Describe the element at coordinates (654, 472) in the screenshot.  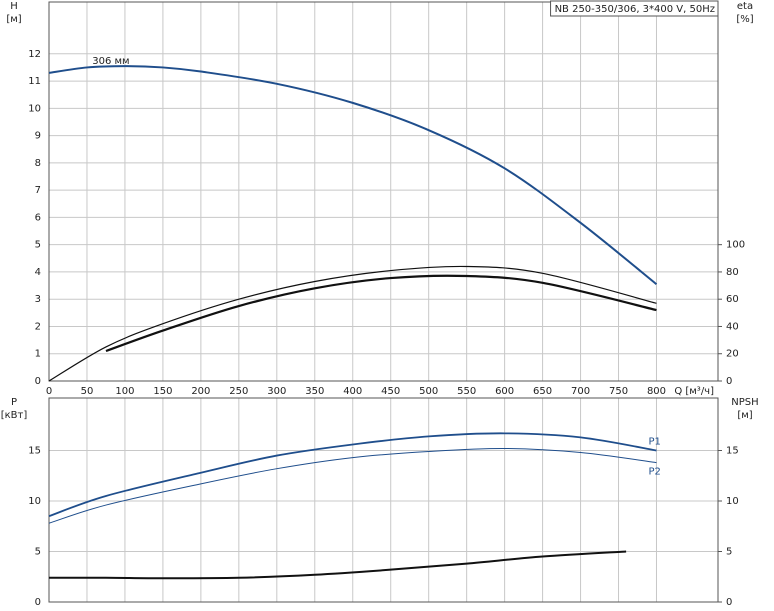
I see `series-label: P2` at that location.